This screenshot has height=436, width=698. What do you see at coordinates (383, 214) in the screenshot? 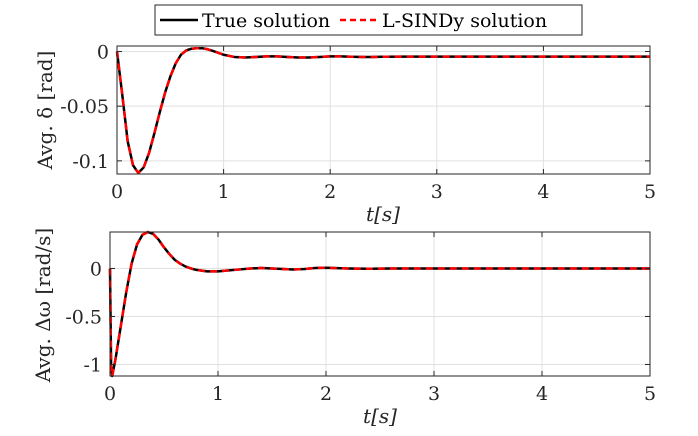
I see `top-x-axis-label: t[s]` at bounding box center [383, 214].